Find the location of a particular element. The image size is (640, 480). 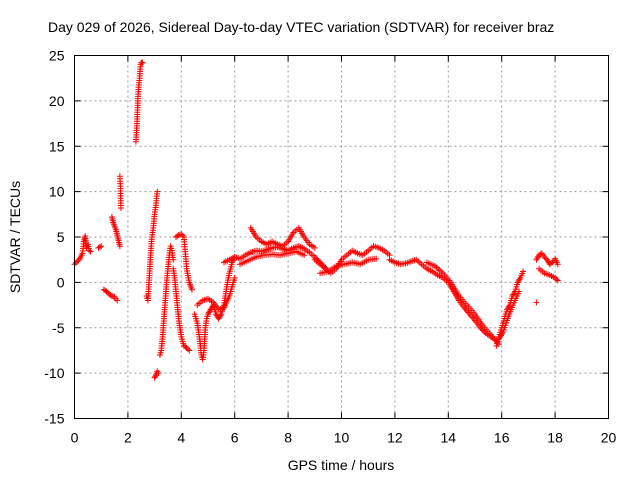

x-tick-label: 14 is located at coordinates (449, 438).